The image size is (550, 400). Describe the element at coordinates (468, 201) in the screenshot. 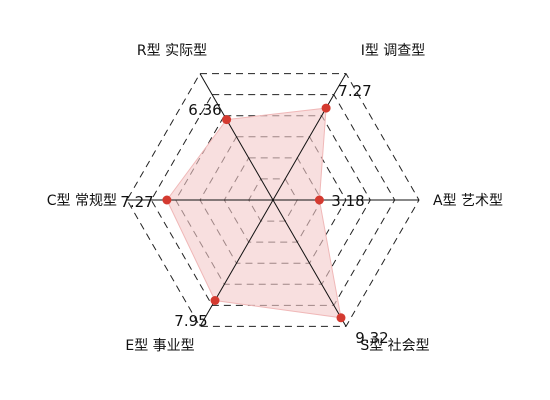

I see `axis-label-a: A型 艺术型` at that location.